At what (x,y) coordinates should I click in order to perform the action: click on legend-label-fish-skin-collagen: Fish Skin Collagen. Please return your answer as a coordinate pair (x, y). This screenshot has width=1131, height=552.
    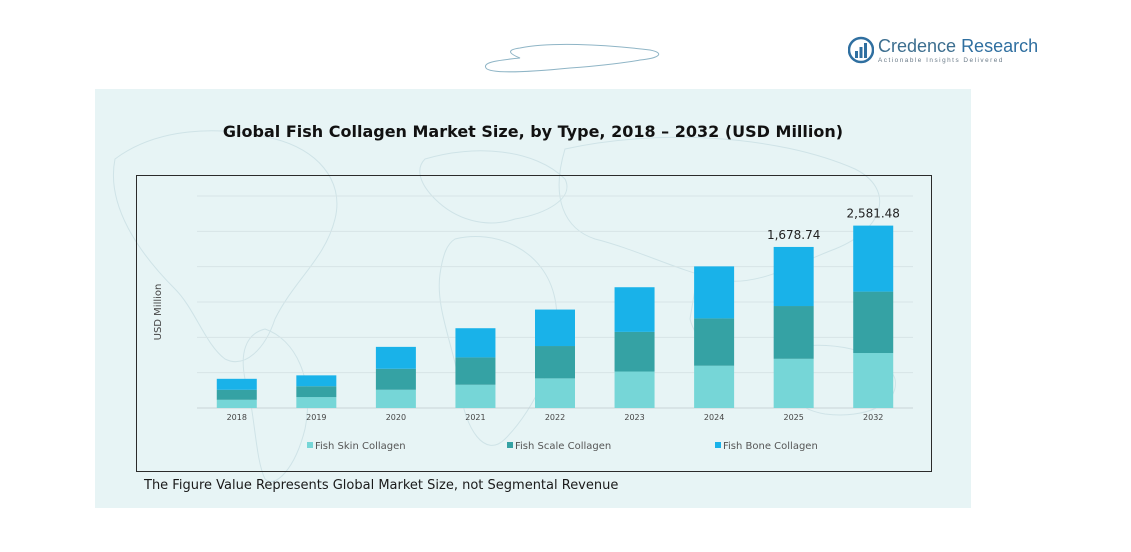
    Looking at the image, I should click on (360, 446).